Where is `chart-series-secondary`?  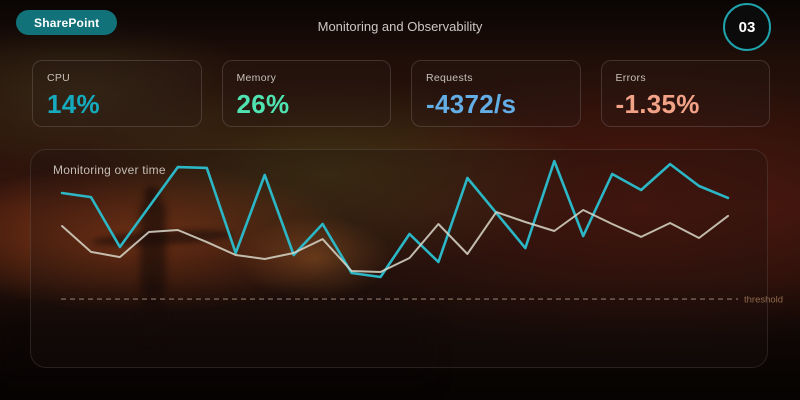
chart-series-secondary is located at coordinates (395, 241).